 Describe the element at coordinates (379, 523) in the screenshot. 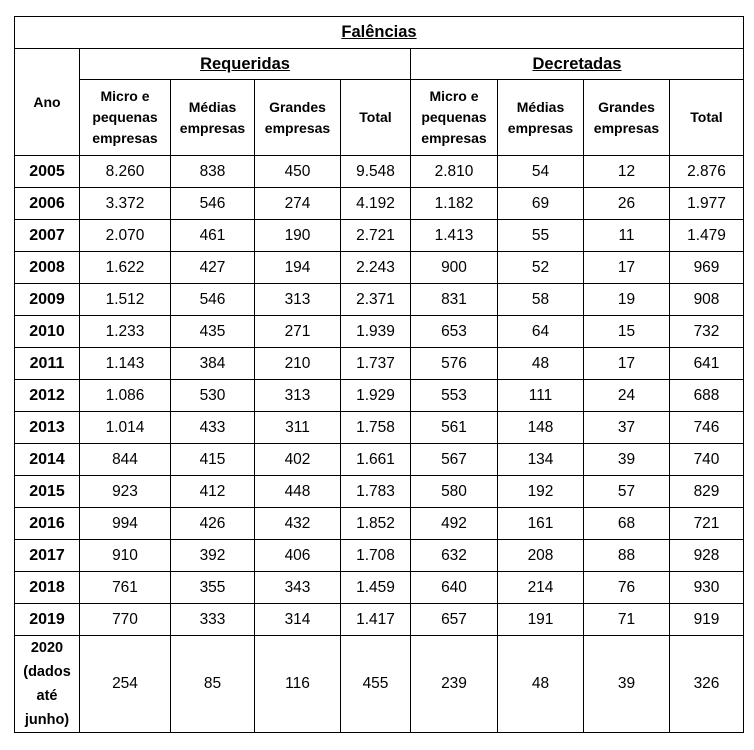

I see `table-row: 2016 994 426 432 1.852 492 161 68 721` at that location.